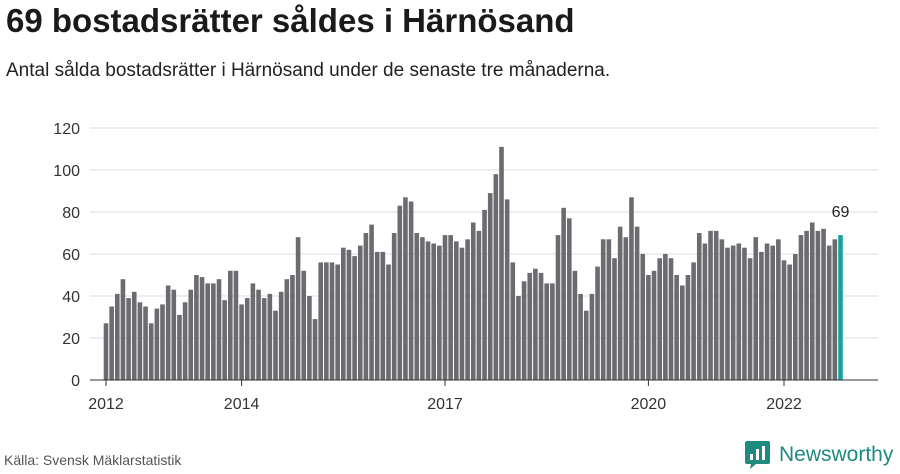 The image size is (900, 474). What do you see at coordinates (71, 255) in the screenshot?
I see `y-tick-label: 60` at bounding box center [71, 255].